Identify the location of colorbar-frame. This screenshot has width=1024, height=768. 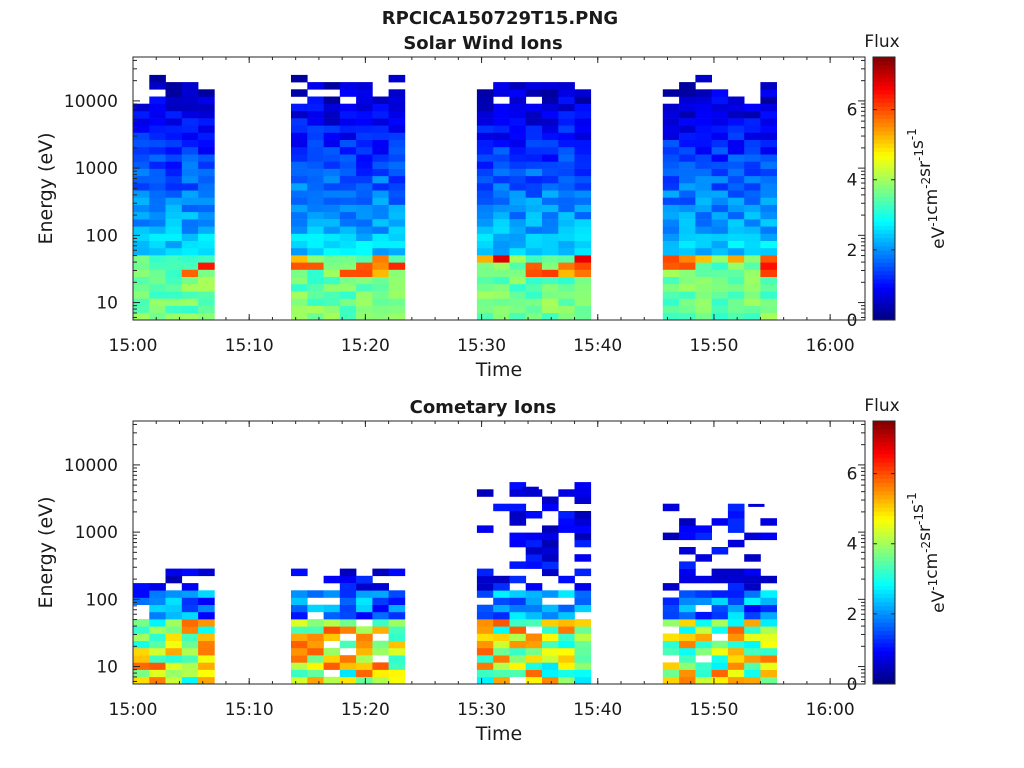
(884, 188).